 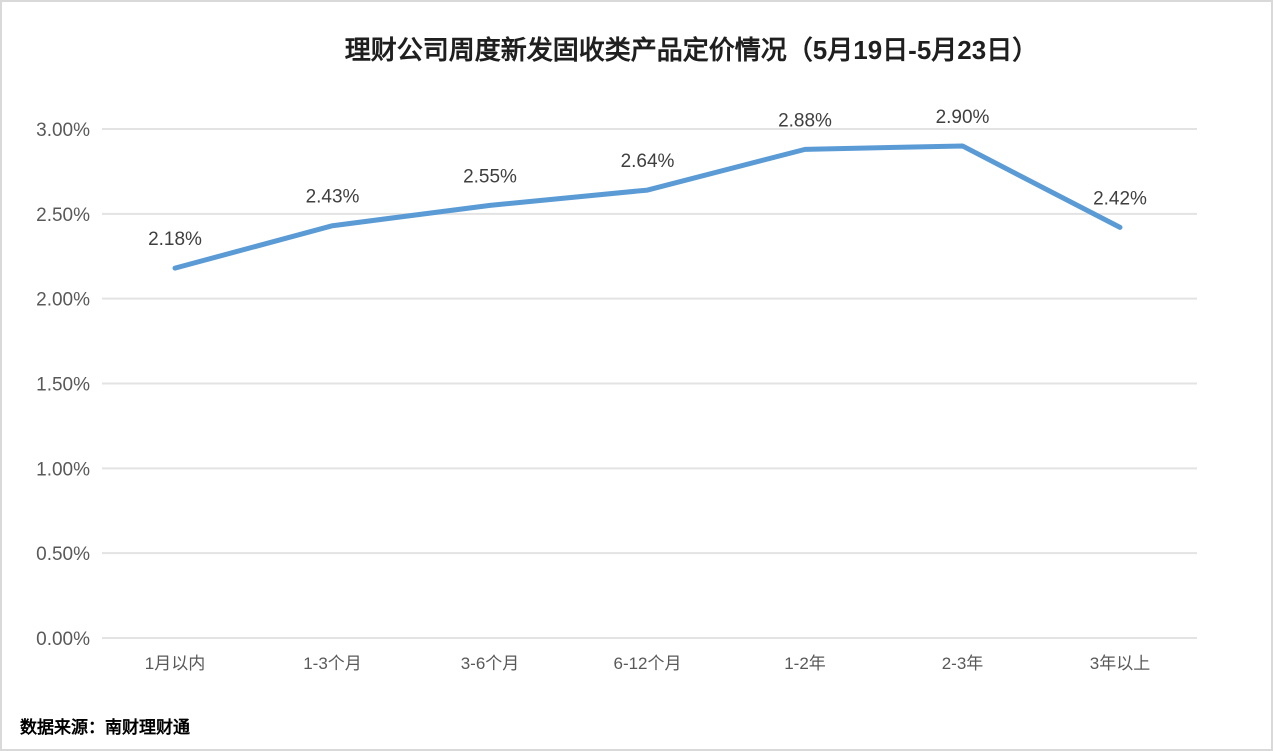 I want to click on data-point-label: 2.42%, so click(x=1120, y=198).